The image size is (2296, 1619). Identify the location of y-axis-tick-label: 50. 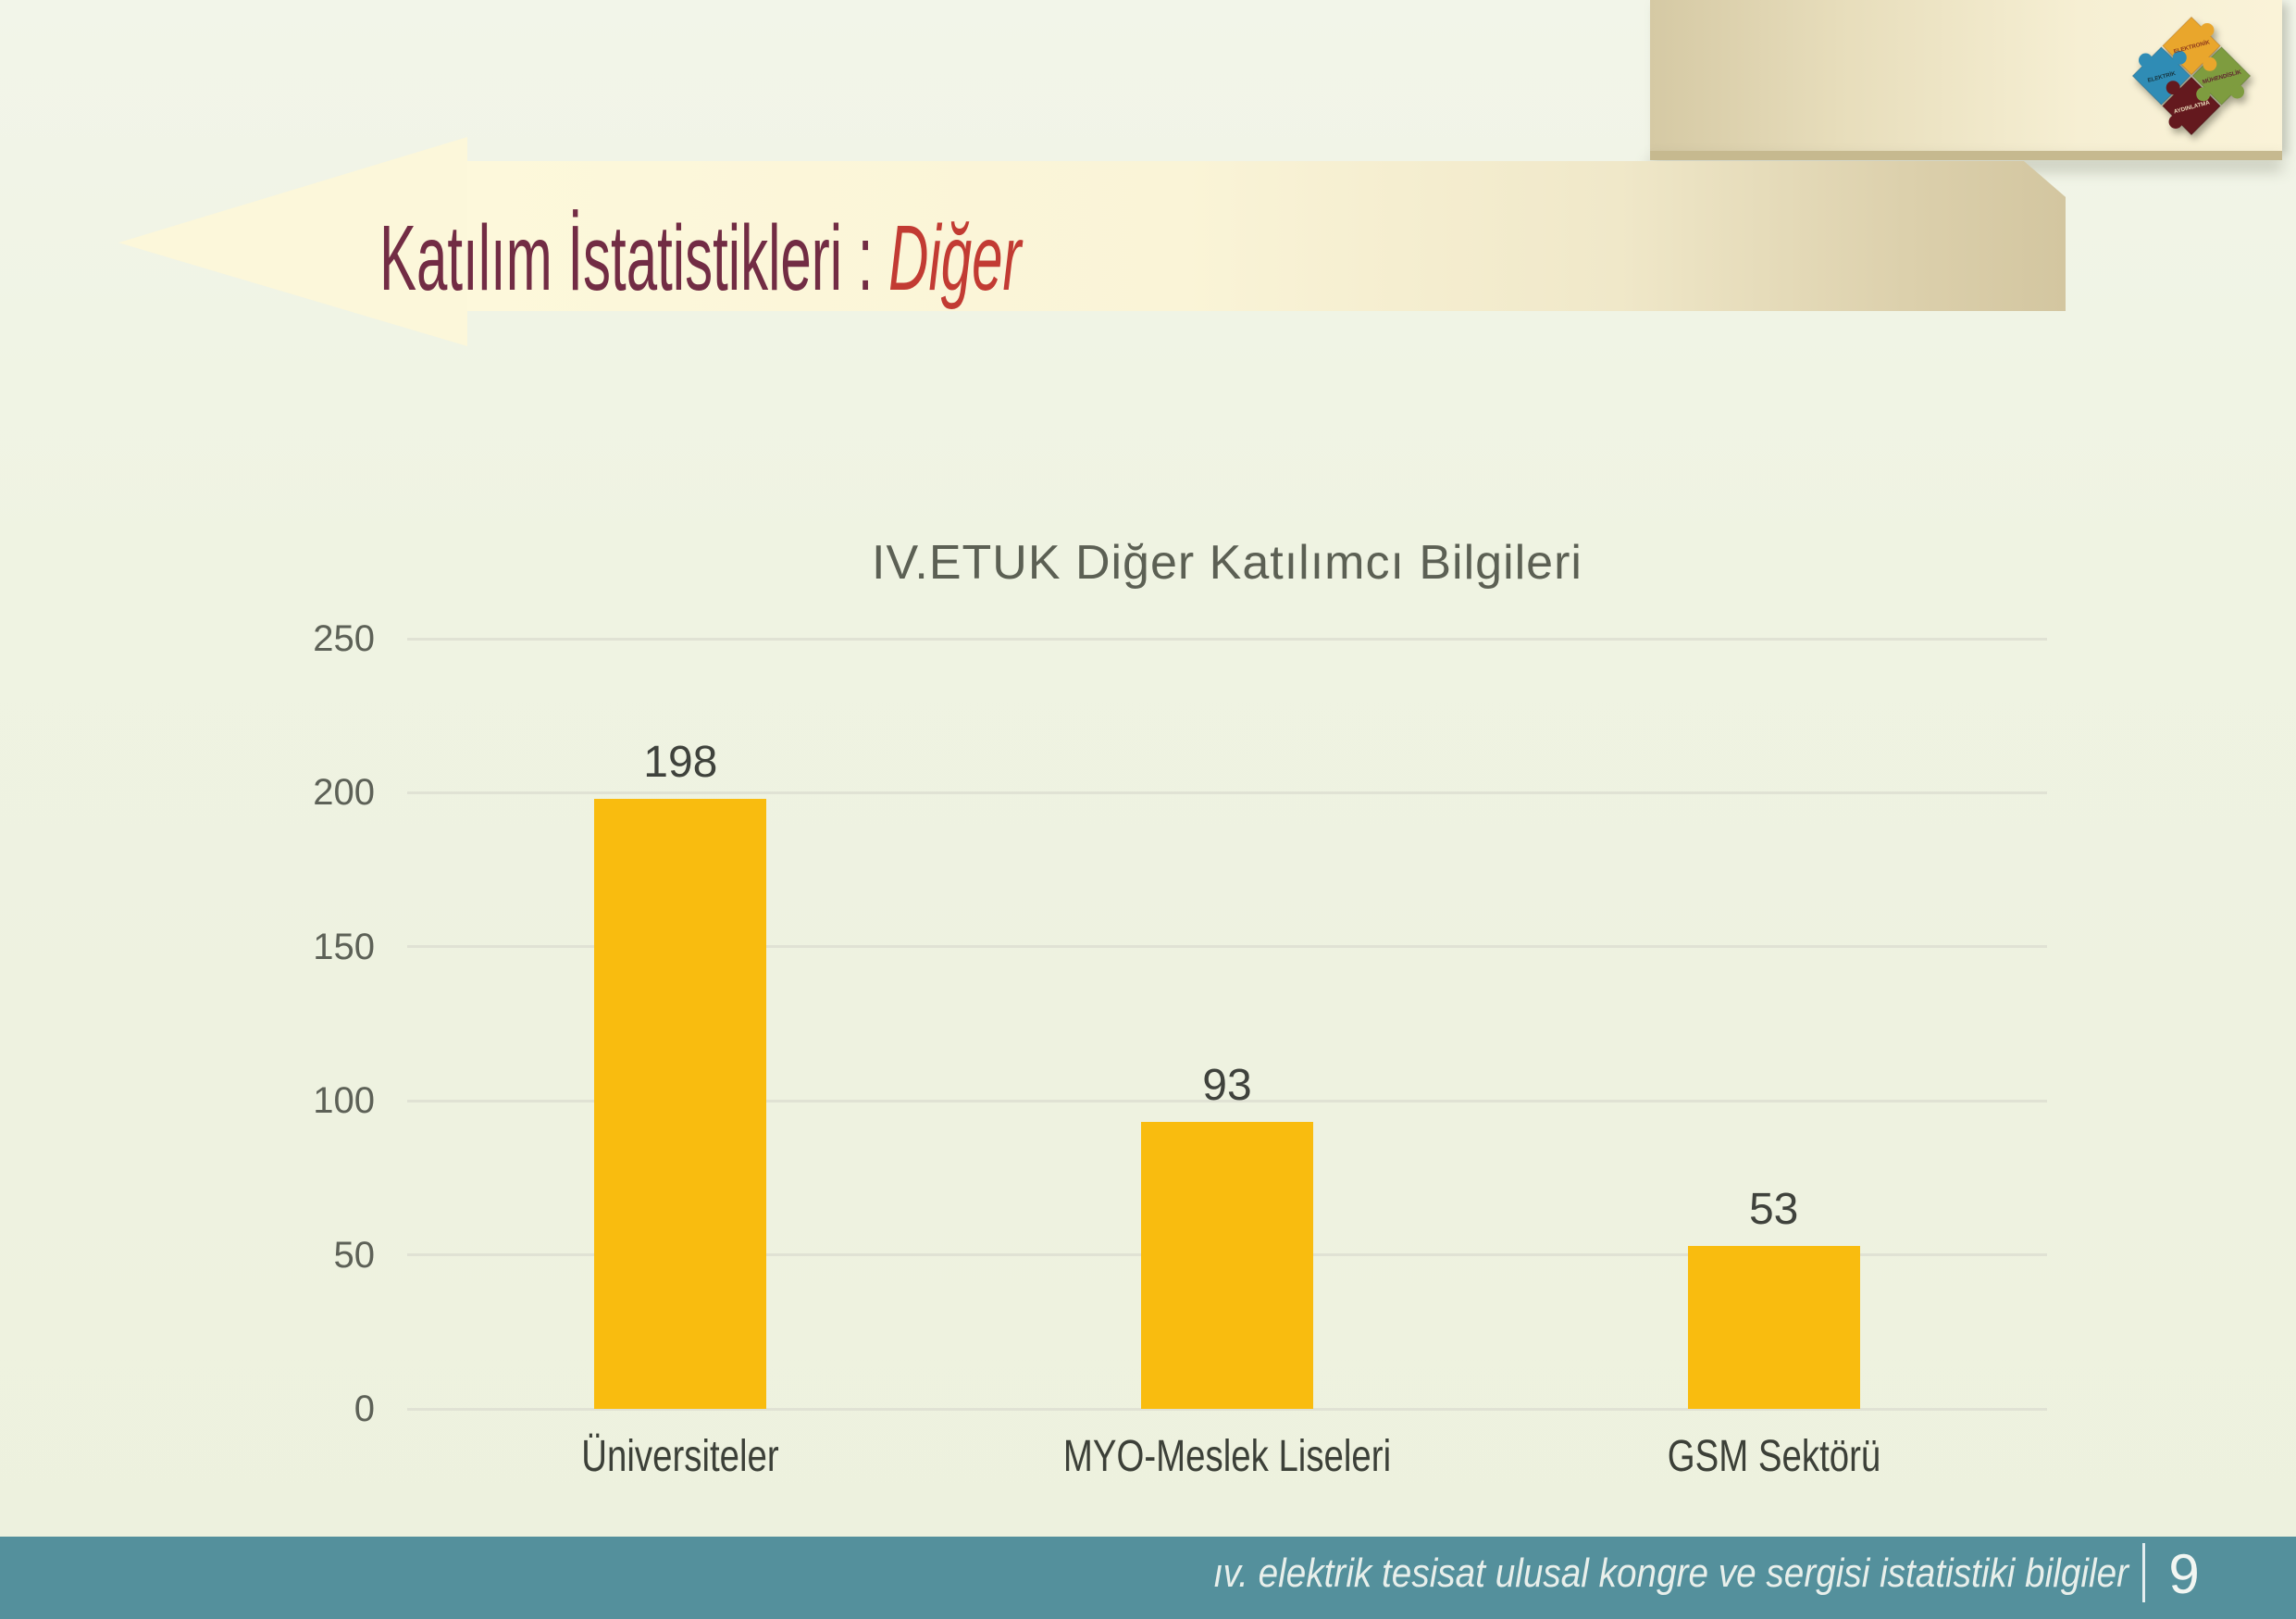
(355, 1255).